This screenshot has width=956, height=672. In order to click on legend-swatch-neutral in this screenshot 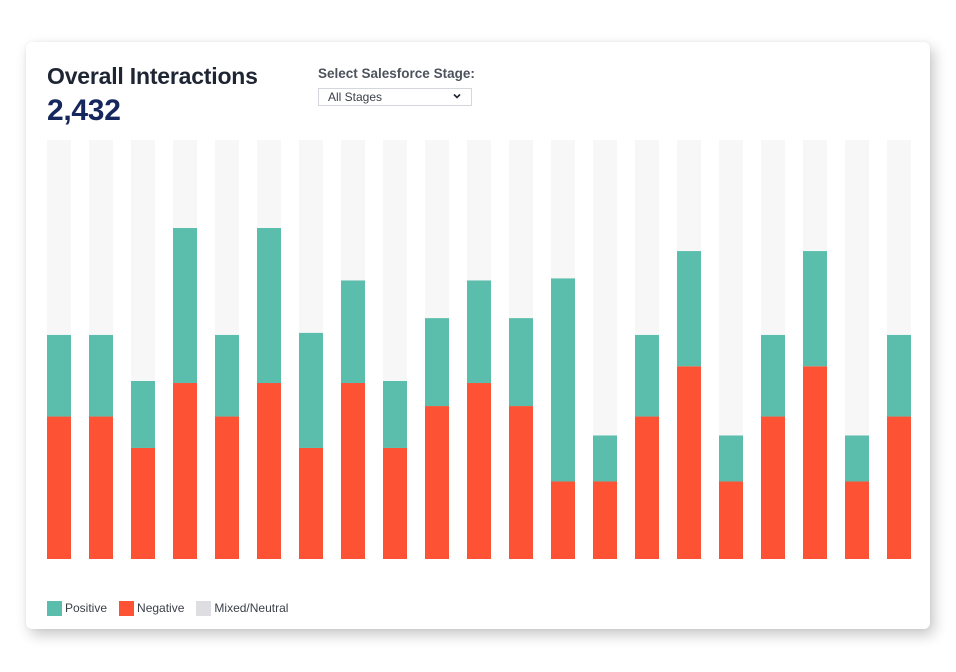, I will do `click(204, 608)`.